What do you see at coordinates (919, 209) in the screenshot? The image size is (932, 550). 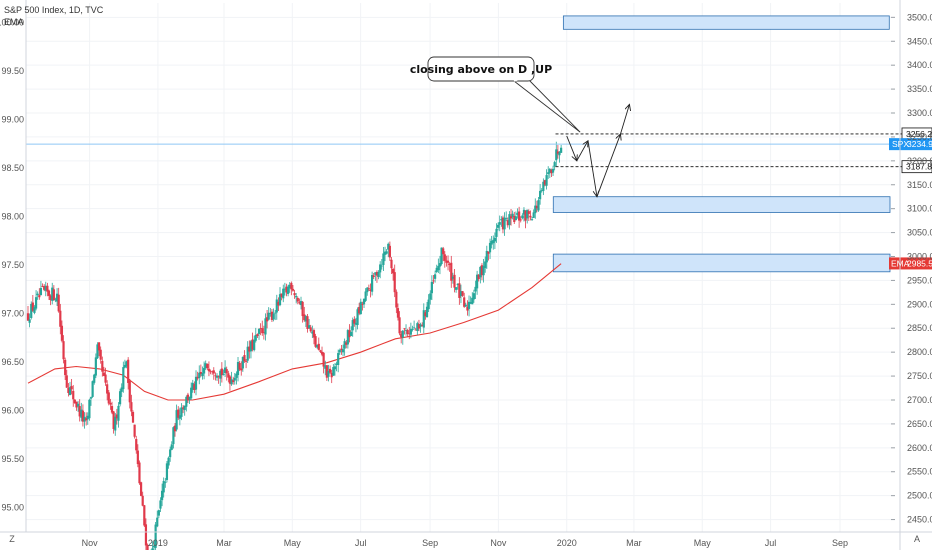 I see `right-tick-label: 3100.0` at bounding box center [919, 209].